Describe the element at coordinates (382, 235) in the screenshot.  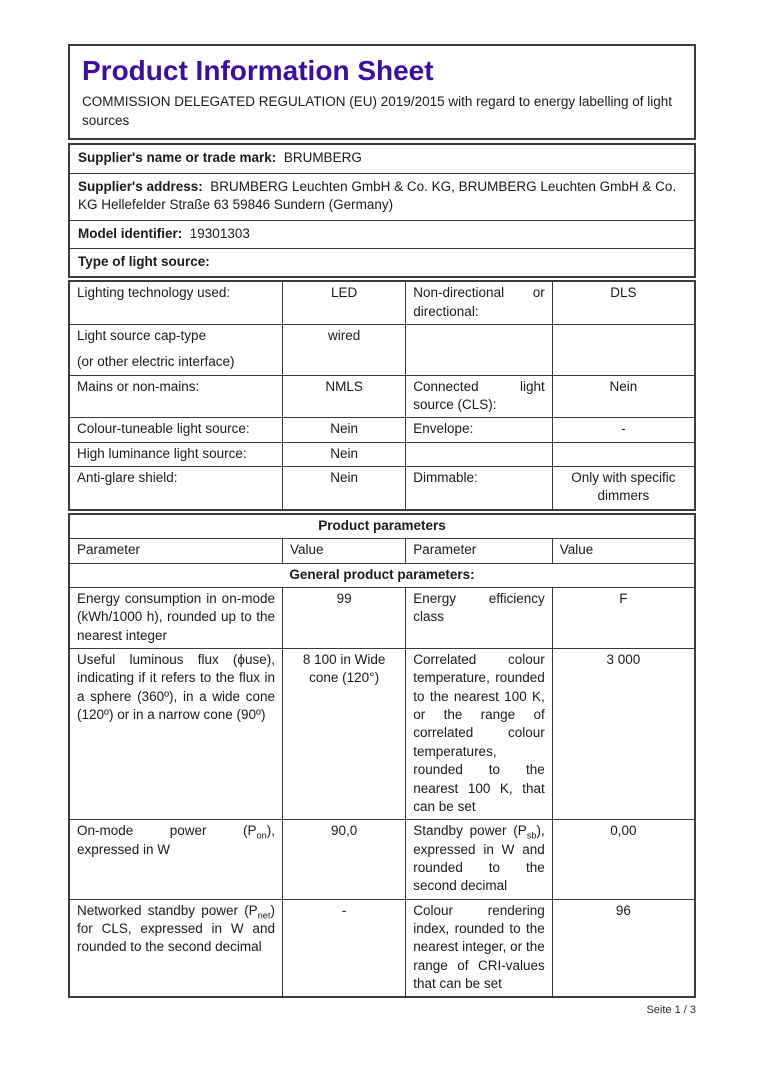
I see `model-identifier-row: Model identifier: 19301303` at that location.